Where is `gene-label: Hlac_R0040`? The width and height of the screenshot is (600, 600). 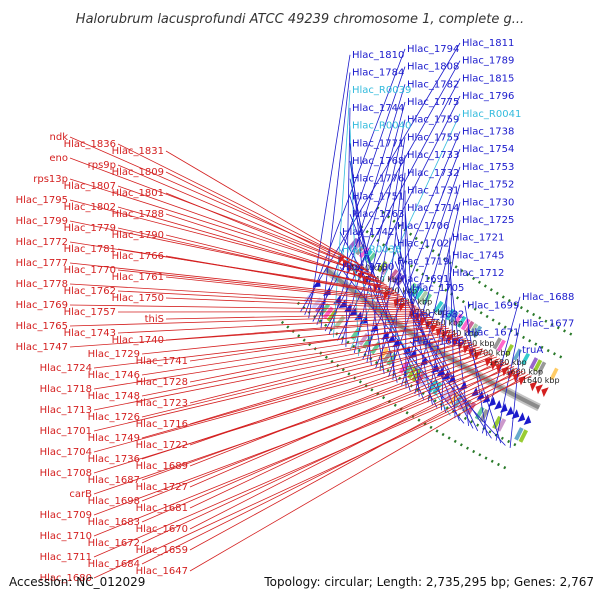 gene-label: Hlac_R0040 is located at coordinates (381, 126).